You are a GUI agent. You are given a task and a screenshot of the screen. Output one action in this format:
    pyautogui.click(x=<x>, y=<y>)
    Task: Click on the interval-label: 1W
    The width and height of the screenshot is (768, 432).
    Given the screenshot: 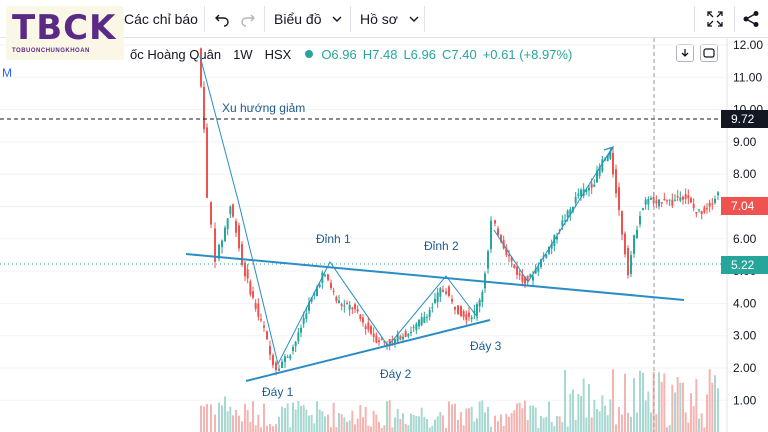 What is the action you would take?
    pyautogui.click(x=243, y=54)
    